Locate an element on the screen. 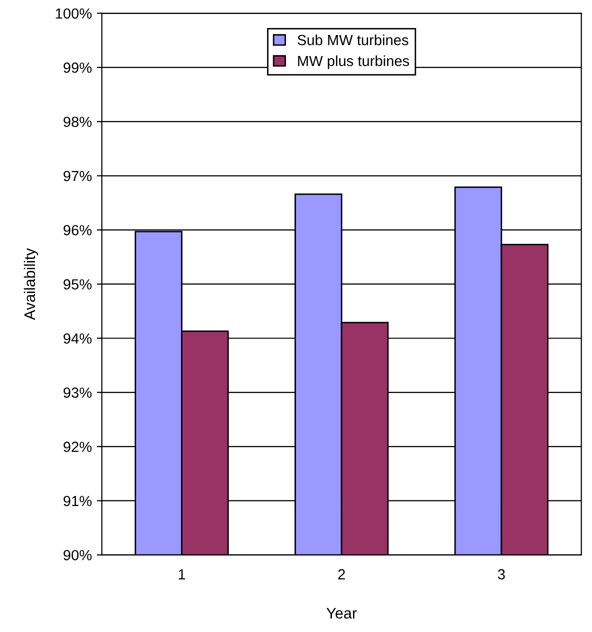 The width and height of the screenshot is (592, 632). legend-label: Sub MW turbines is located at coordinates (353, 40).